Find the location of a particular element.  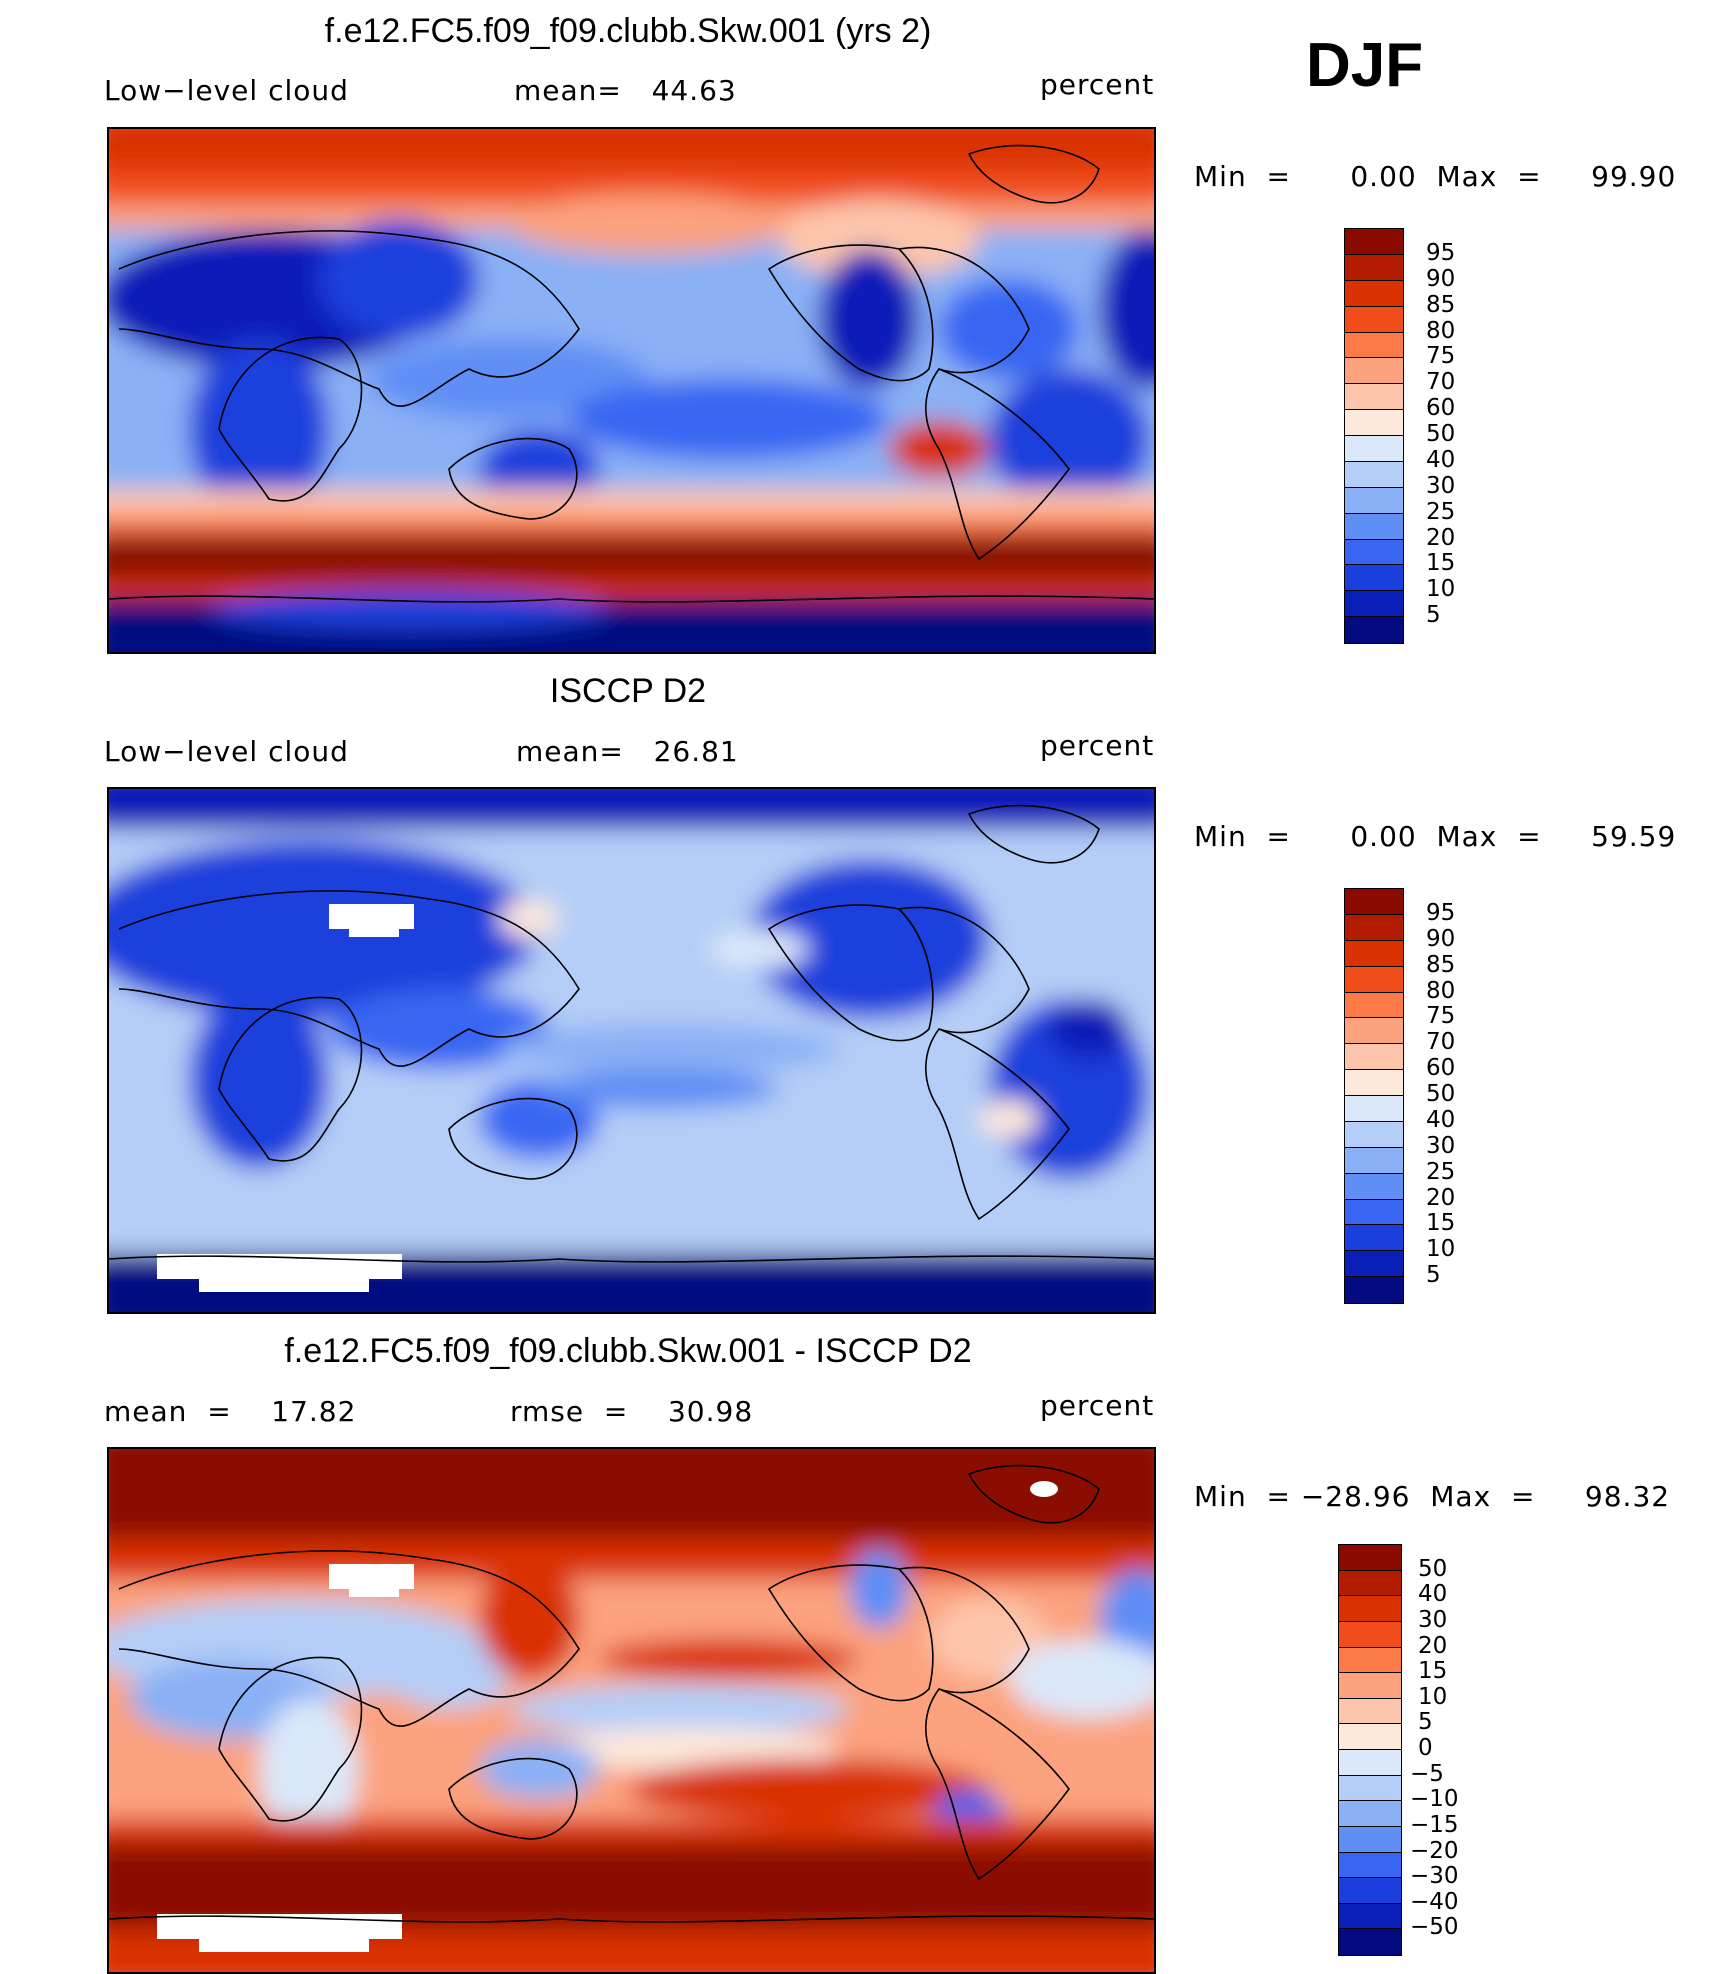

panel-diff-rmse: rmse = 30.98 is located at coordinates (632, 1411).